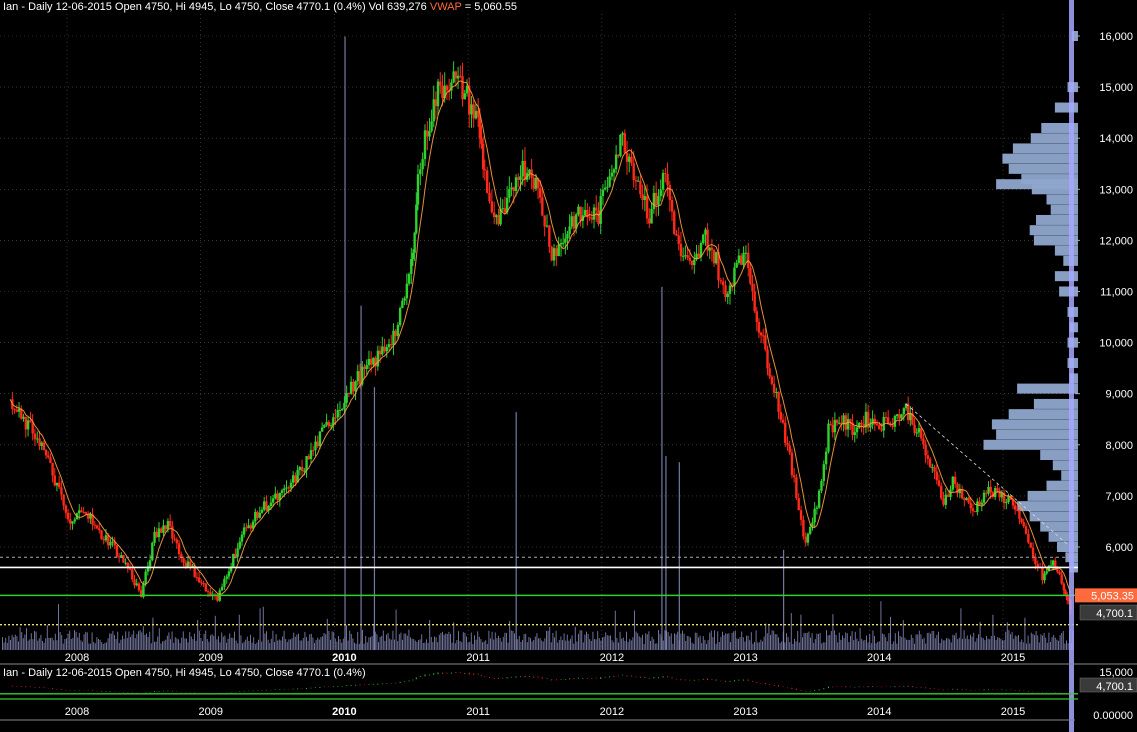 This screenshot has height=732, width=1137. Describe the element at coordinates (745, 712) in the screenshot. I see `sub-x-tick-label: 2013` at that location.